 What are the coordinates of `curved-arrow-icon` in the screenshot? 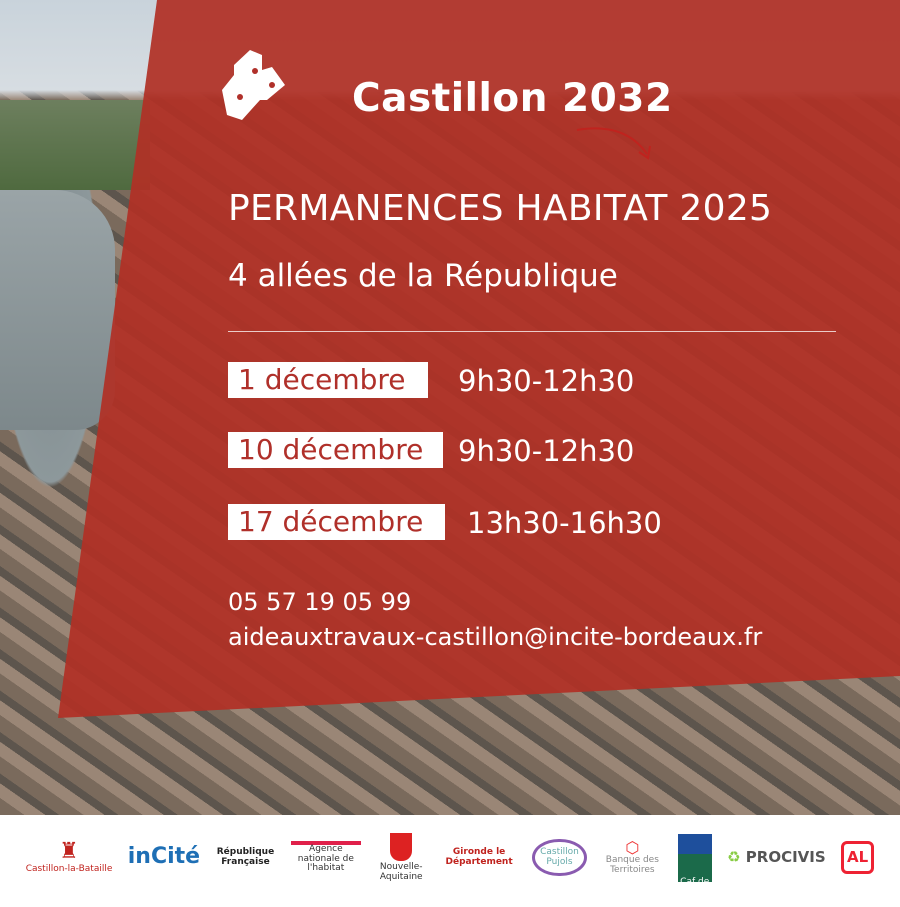 It's located at (613, 143).